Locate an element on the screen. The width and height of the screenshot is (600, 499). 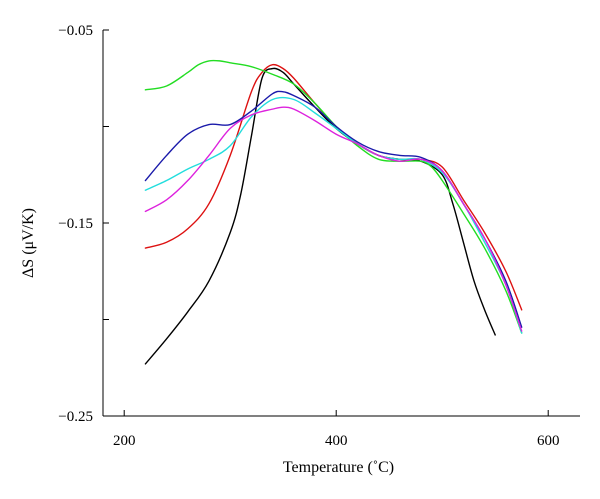
x-tick-label: 200 is located at coordinates (124, 441).